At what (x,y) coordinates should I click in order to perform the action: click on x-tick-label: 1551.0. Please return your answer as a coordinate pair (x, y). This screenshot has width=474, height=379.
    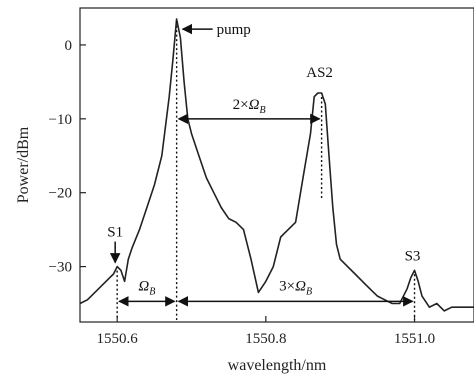
    Looking at the image, I should click on (414, 339).